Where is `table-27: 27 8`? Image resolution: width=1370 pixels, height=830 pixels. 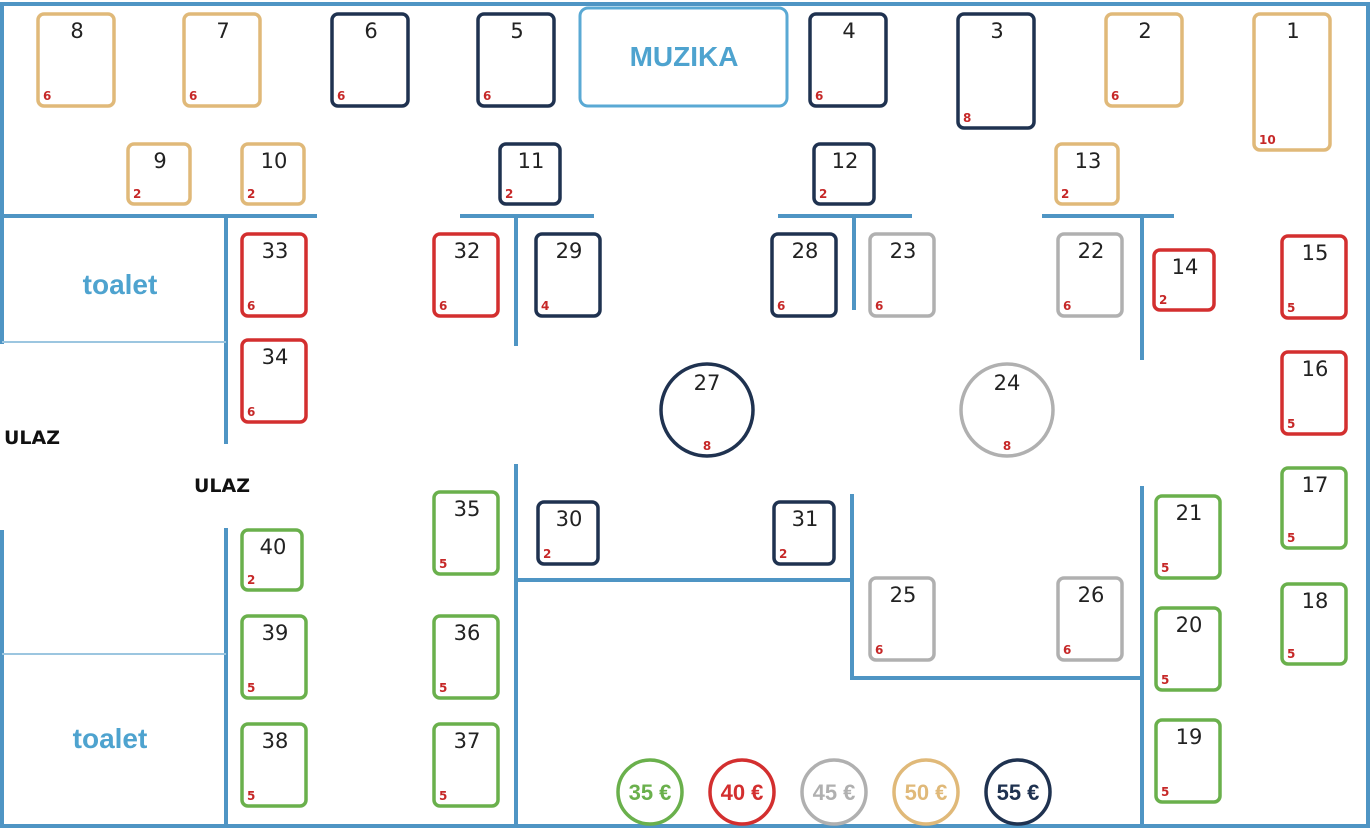
table-27: 27 8 is located at coordinates (707, 410).